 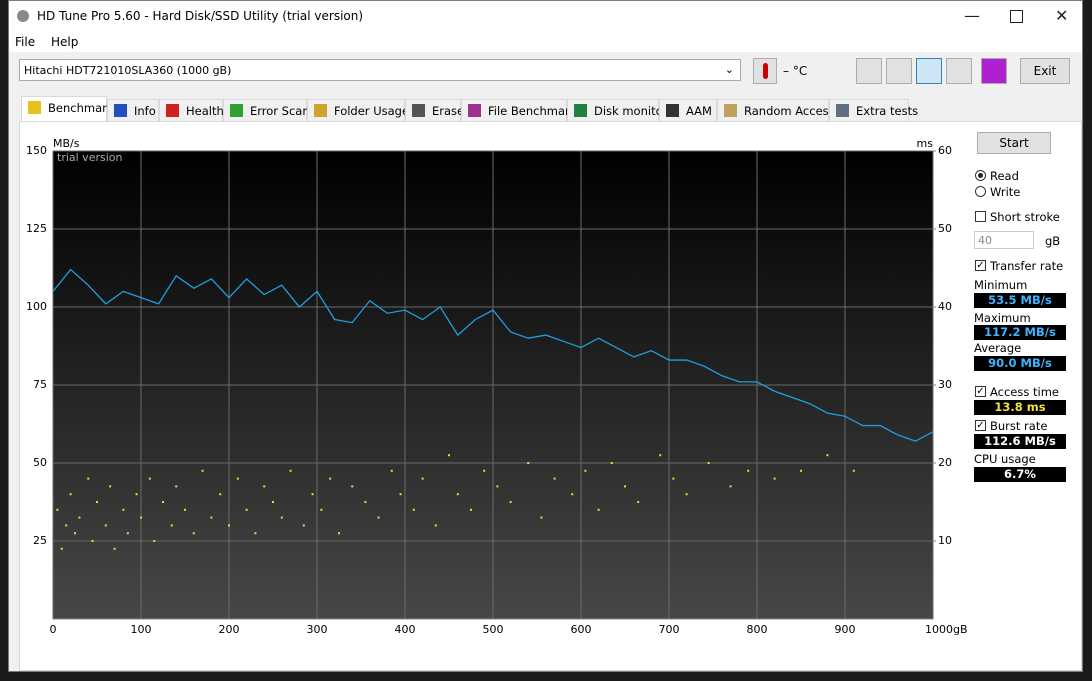 I want to click on short-stroke-checkbox, so click(x=980, y=216).